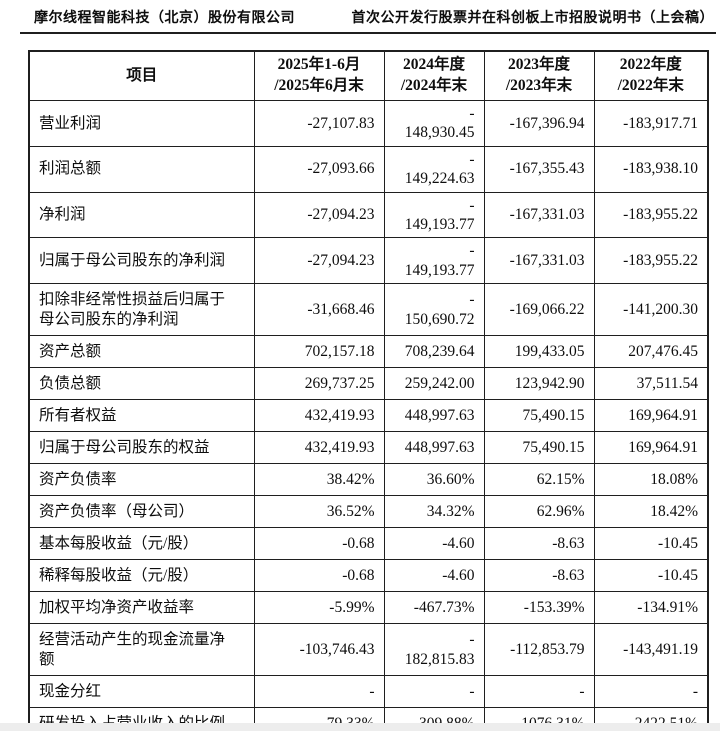 This screenshot has height=731, width=720. I want to click on value-cell: -27,093.66, so click(319, 169).